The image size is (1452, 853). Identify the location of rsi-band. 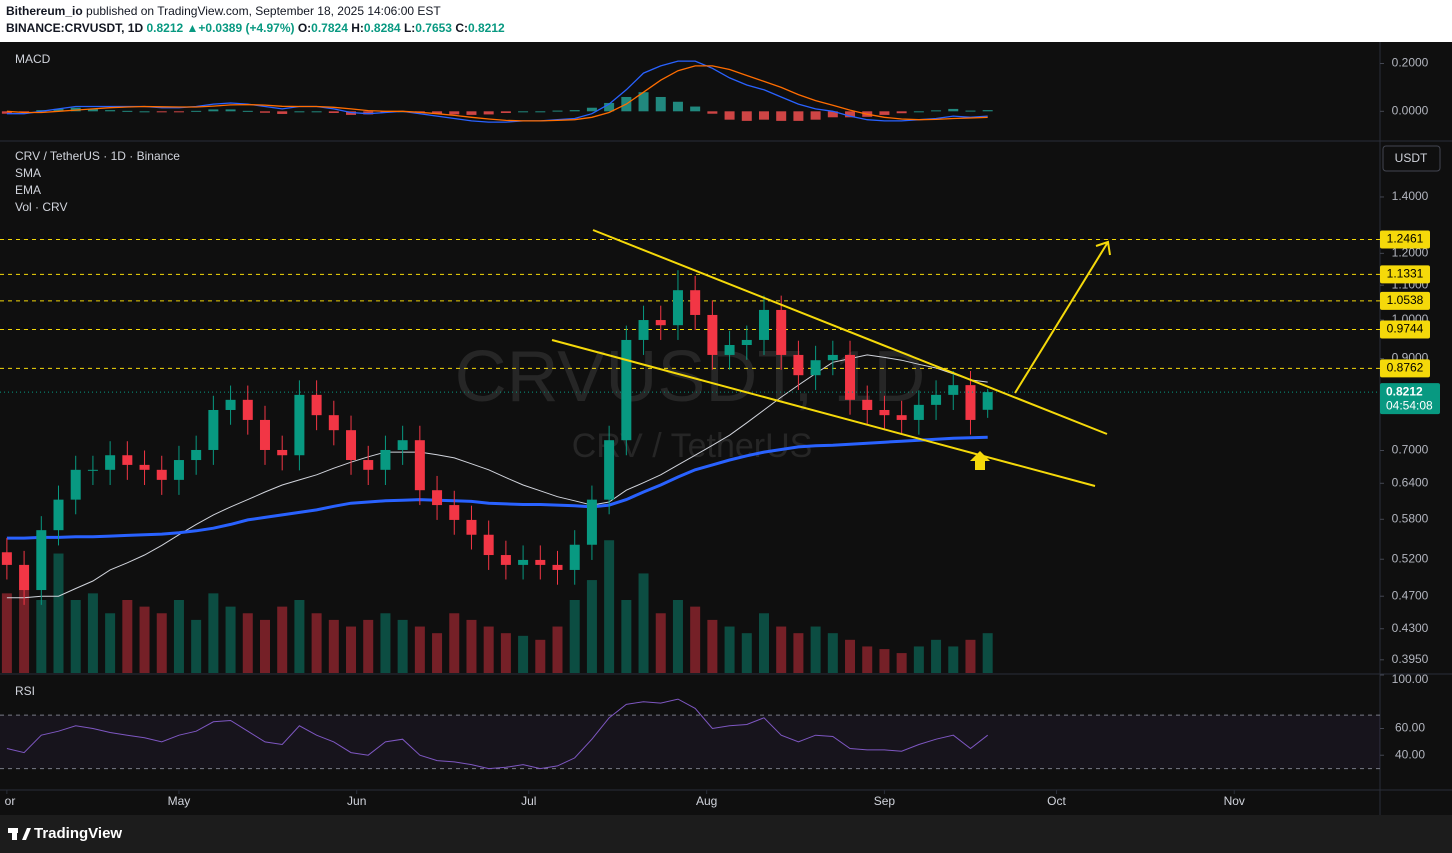
(690, 742).